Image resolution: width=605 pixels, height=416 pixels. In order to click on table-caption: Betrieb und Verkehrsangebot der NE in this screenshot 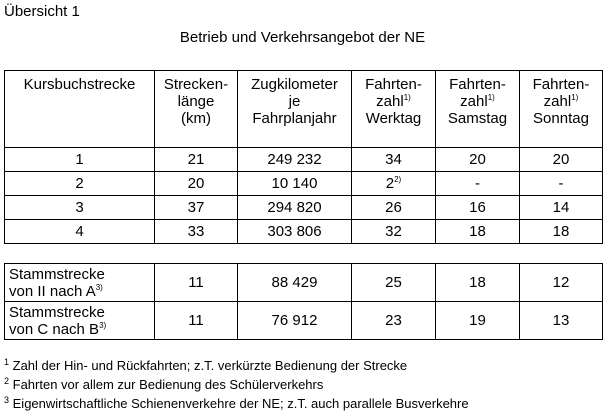, I will do `click(302, 37)`.